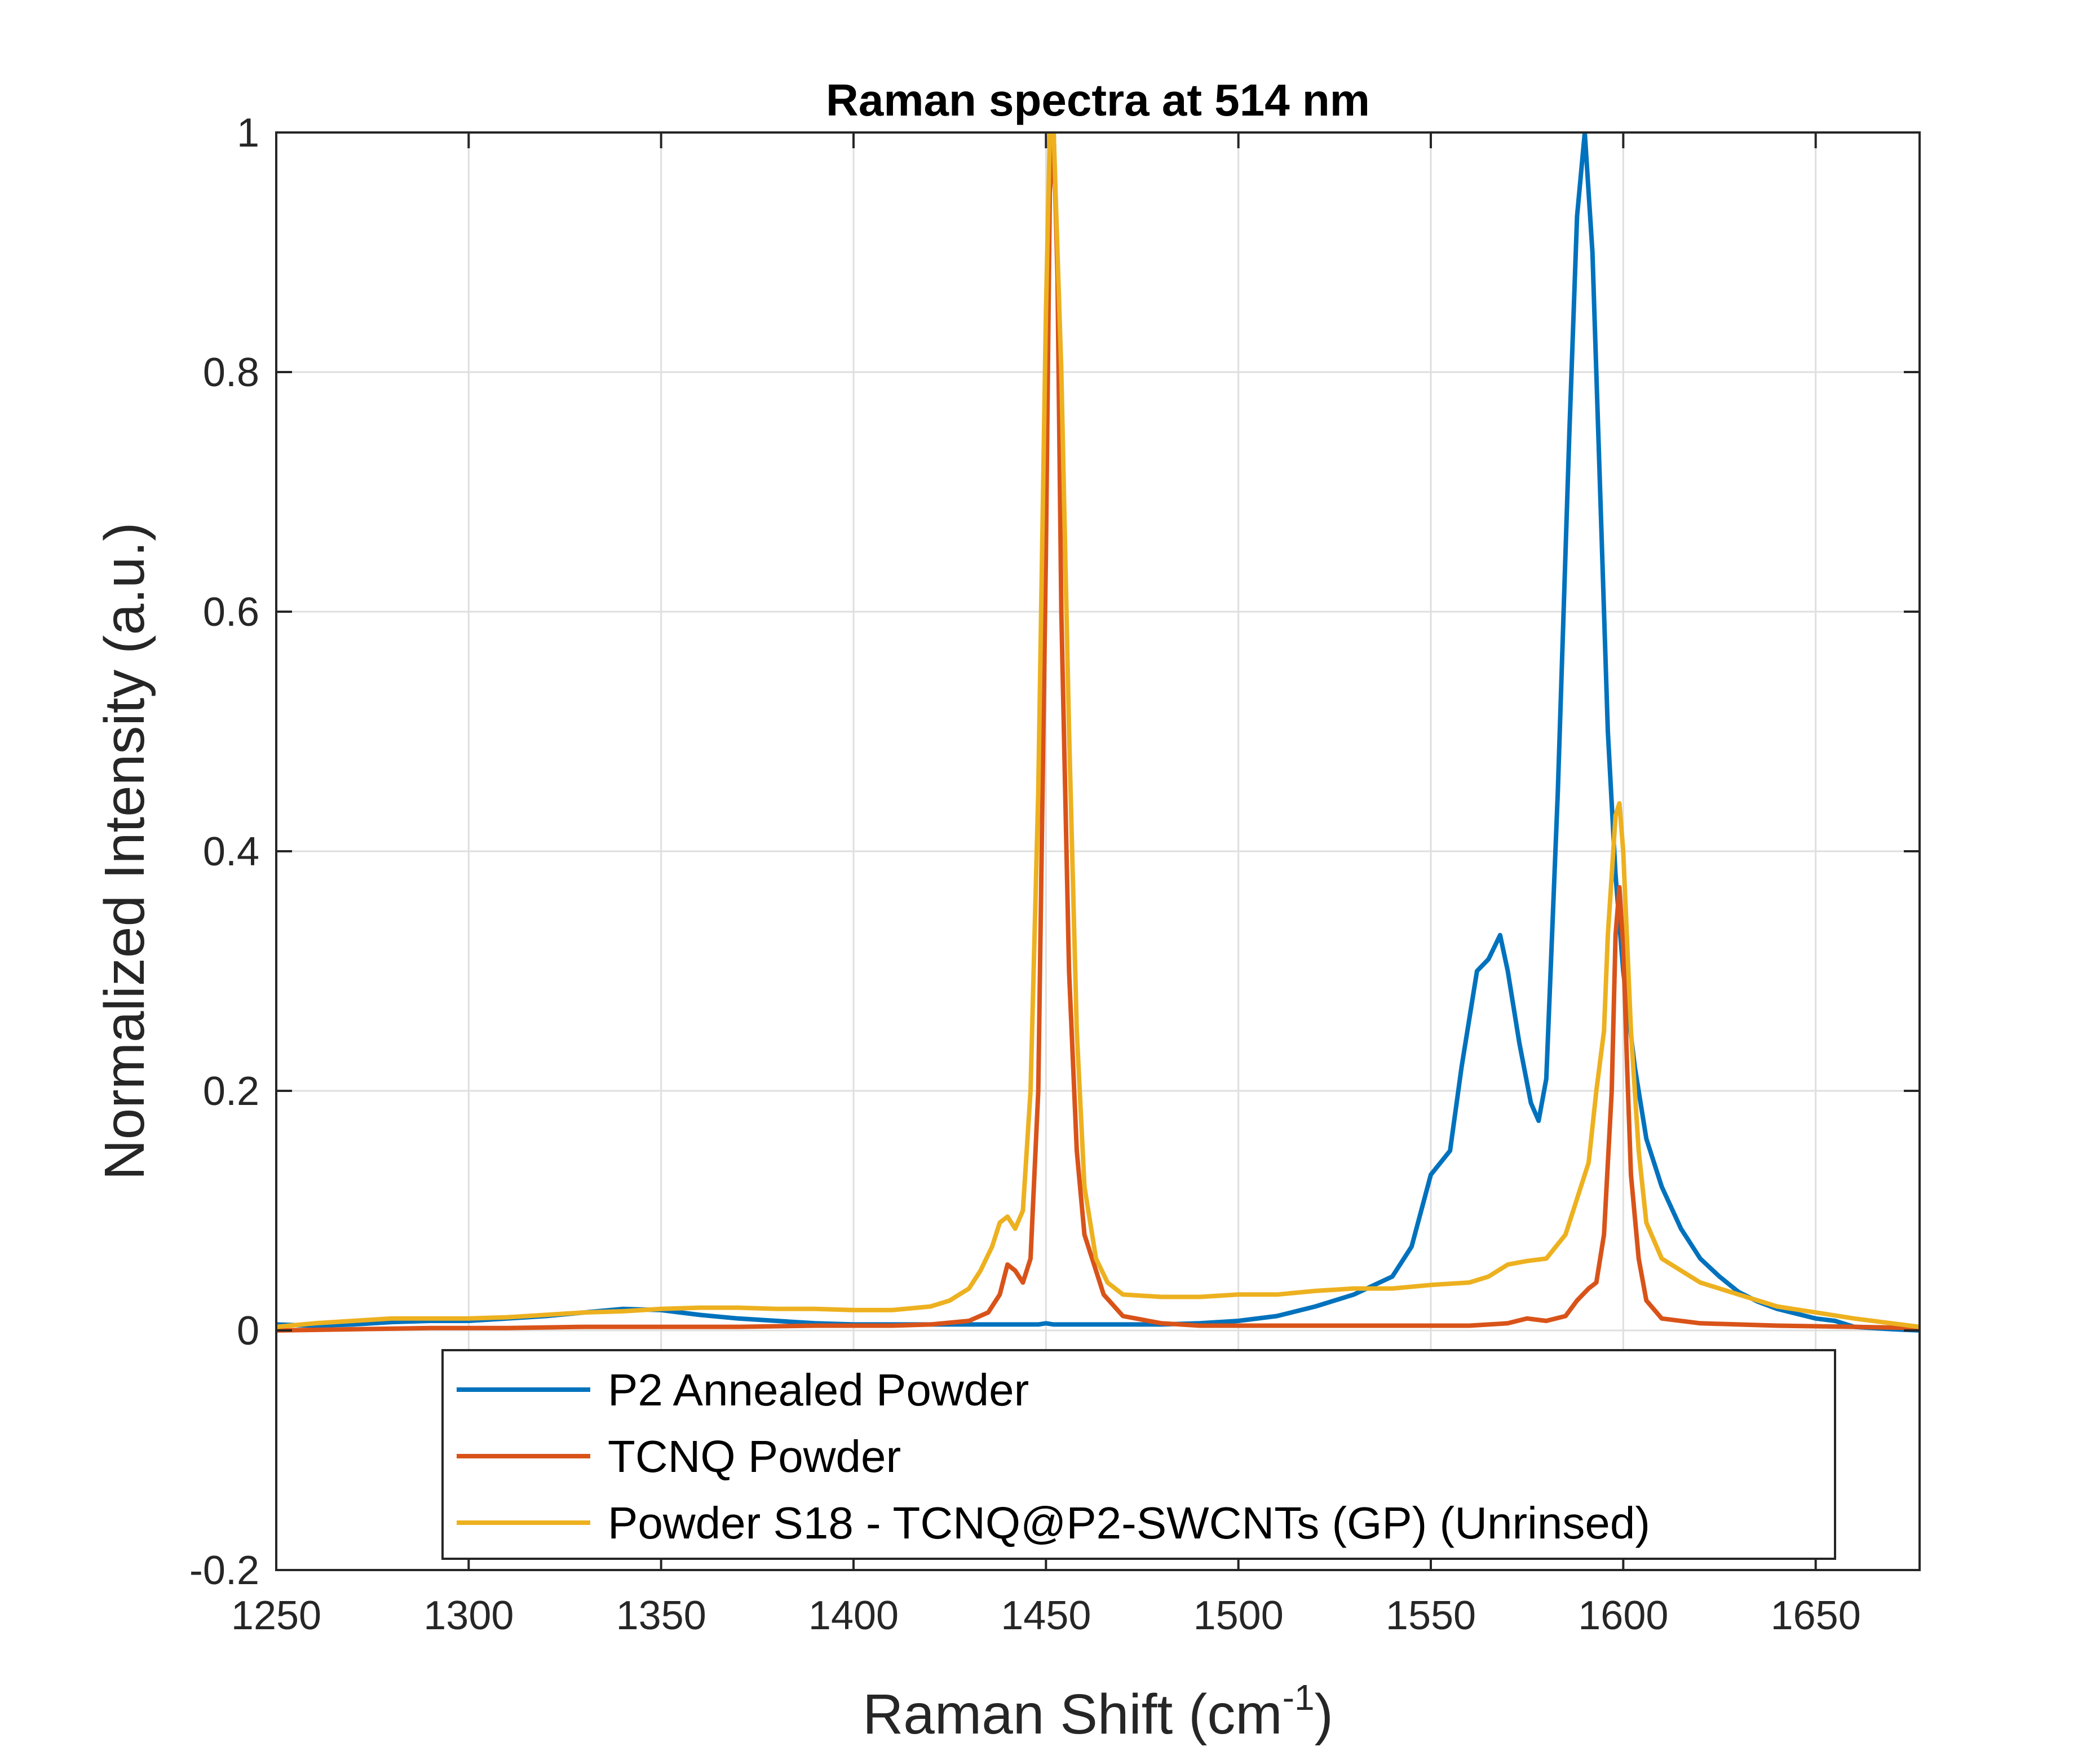  Describe the element at coordinates (124, 851) in the screenshot. I see `y-axis-label: Normalized Intensity (a.u.)` at that location.